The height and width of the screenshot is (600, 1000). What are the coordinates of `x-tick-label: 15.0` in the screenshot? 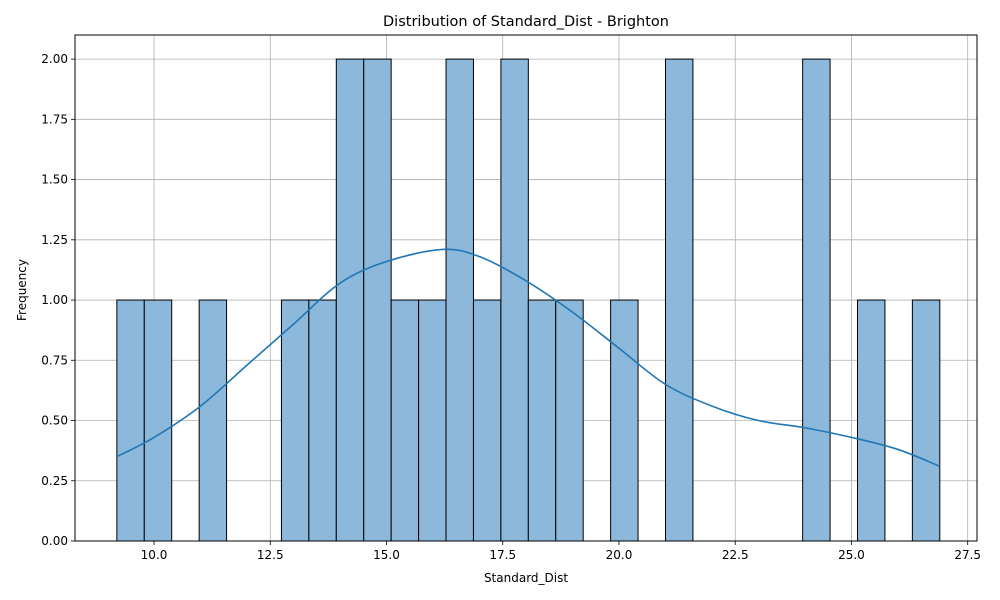 It's located at (386, 555).